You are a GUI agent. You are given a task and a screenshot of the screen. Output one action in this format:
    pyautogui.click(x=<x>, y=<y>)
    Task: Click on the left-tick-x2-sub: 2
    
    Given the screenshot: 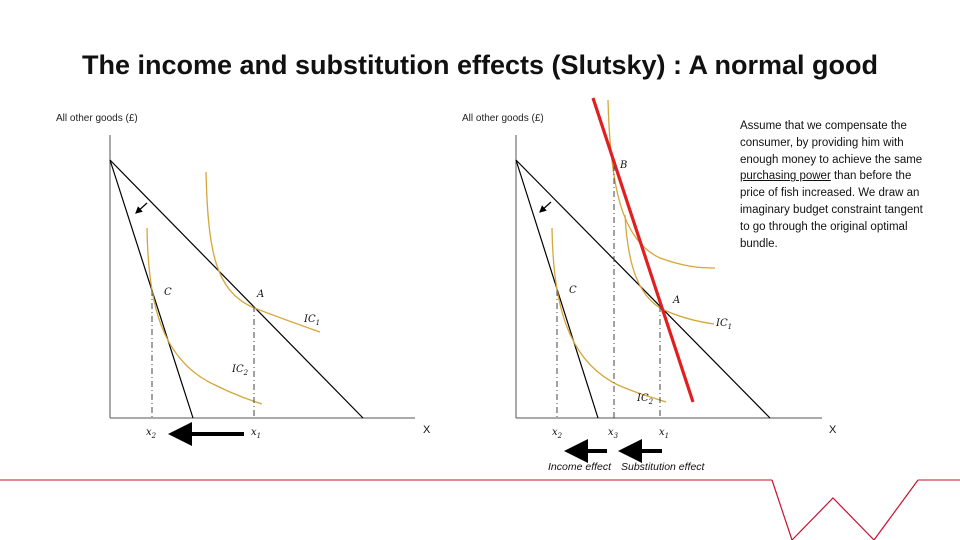 What is the action you would take?
    pyautogui.click(x=154, y=436)
    